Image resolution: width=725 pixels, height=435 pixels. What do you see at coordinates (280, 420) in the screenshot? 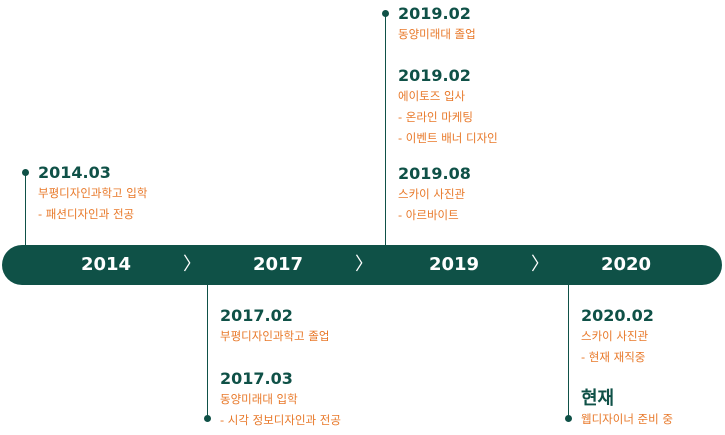
I see `event-text: - 시각 정보디자인과 전공` at bounding box center [280, 420].